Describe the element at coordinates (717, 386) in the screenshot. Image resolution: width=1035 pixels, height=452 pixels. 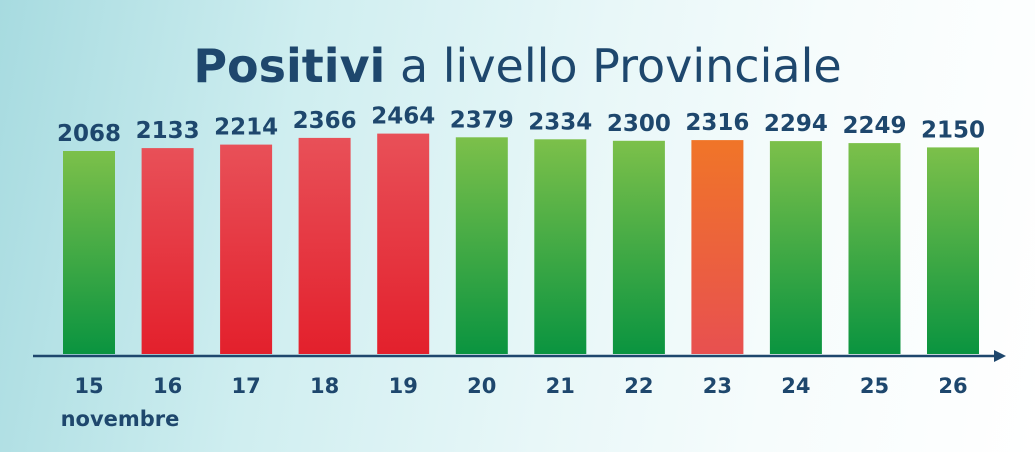
I see `tick-label-23: 23` at that location.